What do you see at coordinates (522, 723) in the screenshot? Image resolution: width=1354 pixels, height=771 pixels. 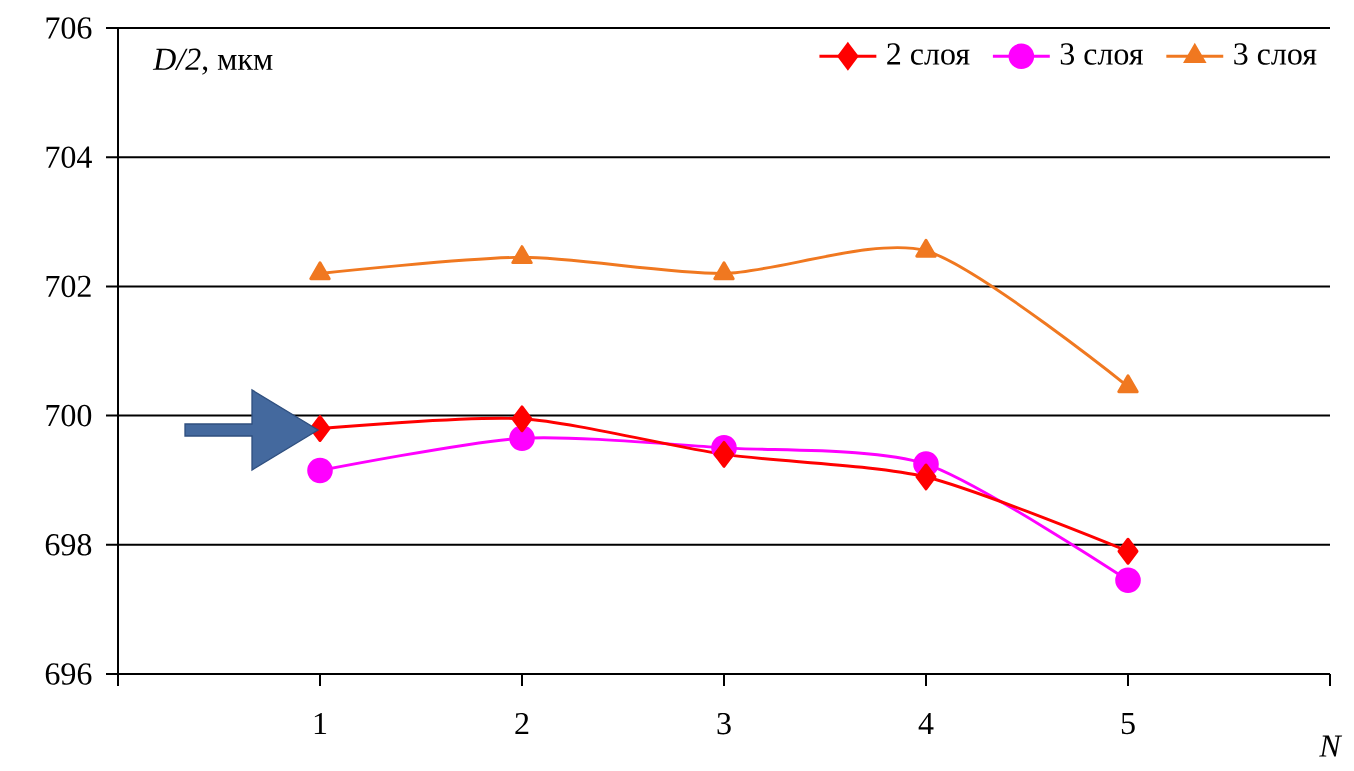 I see `x-tick-label: 2` at bounding box center [522, 723].